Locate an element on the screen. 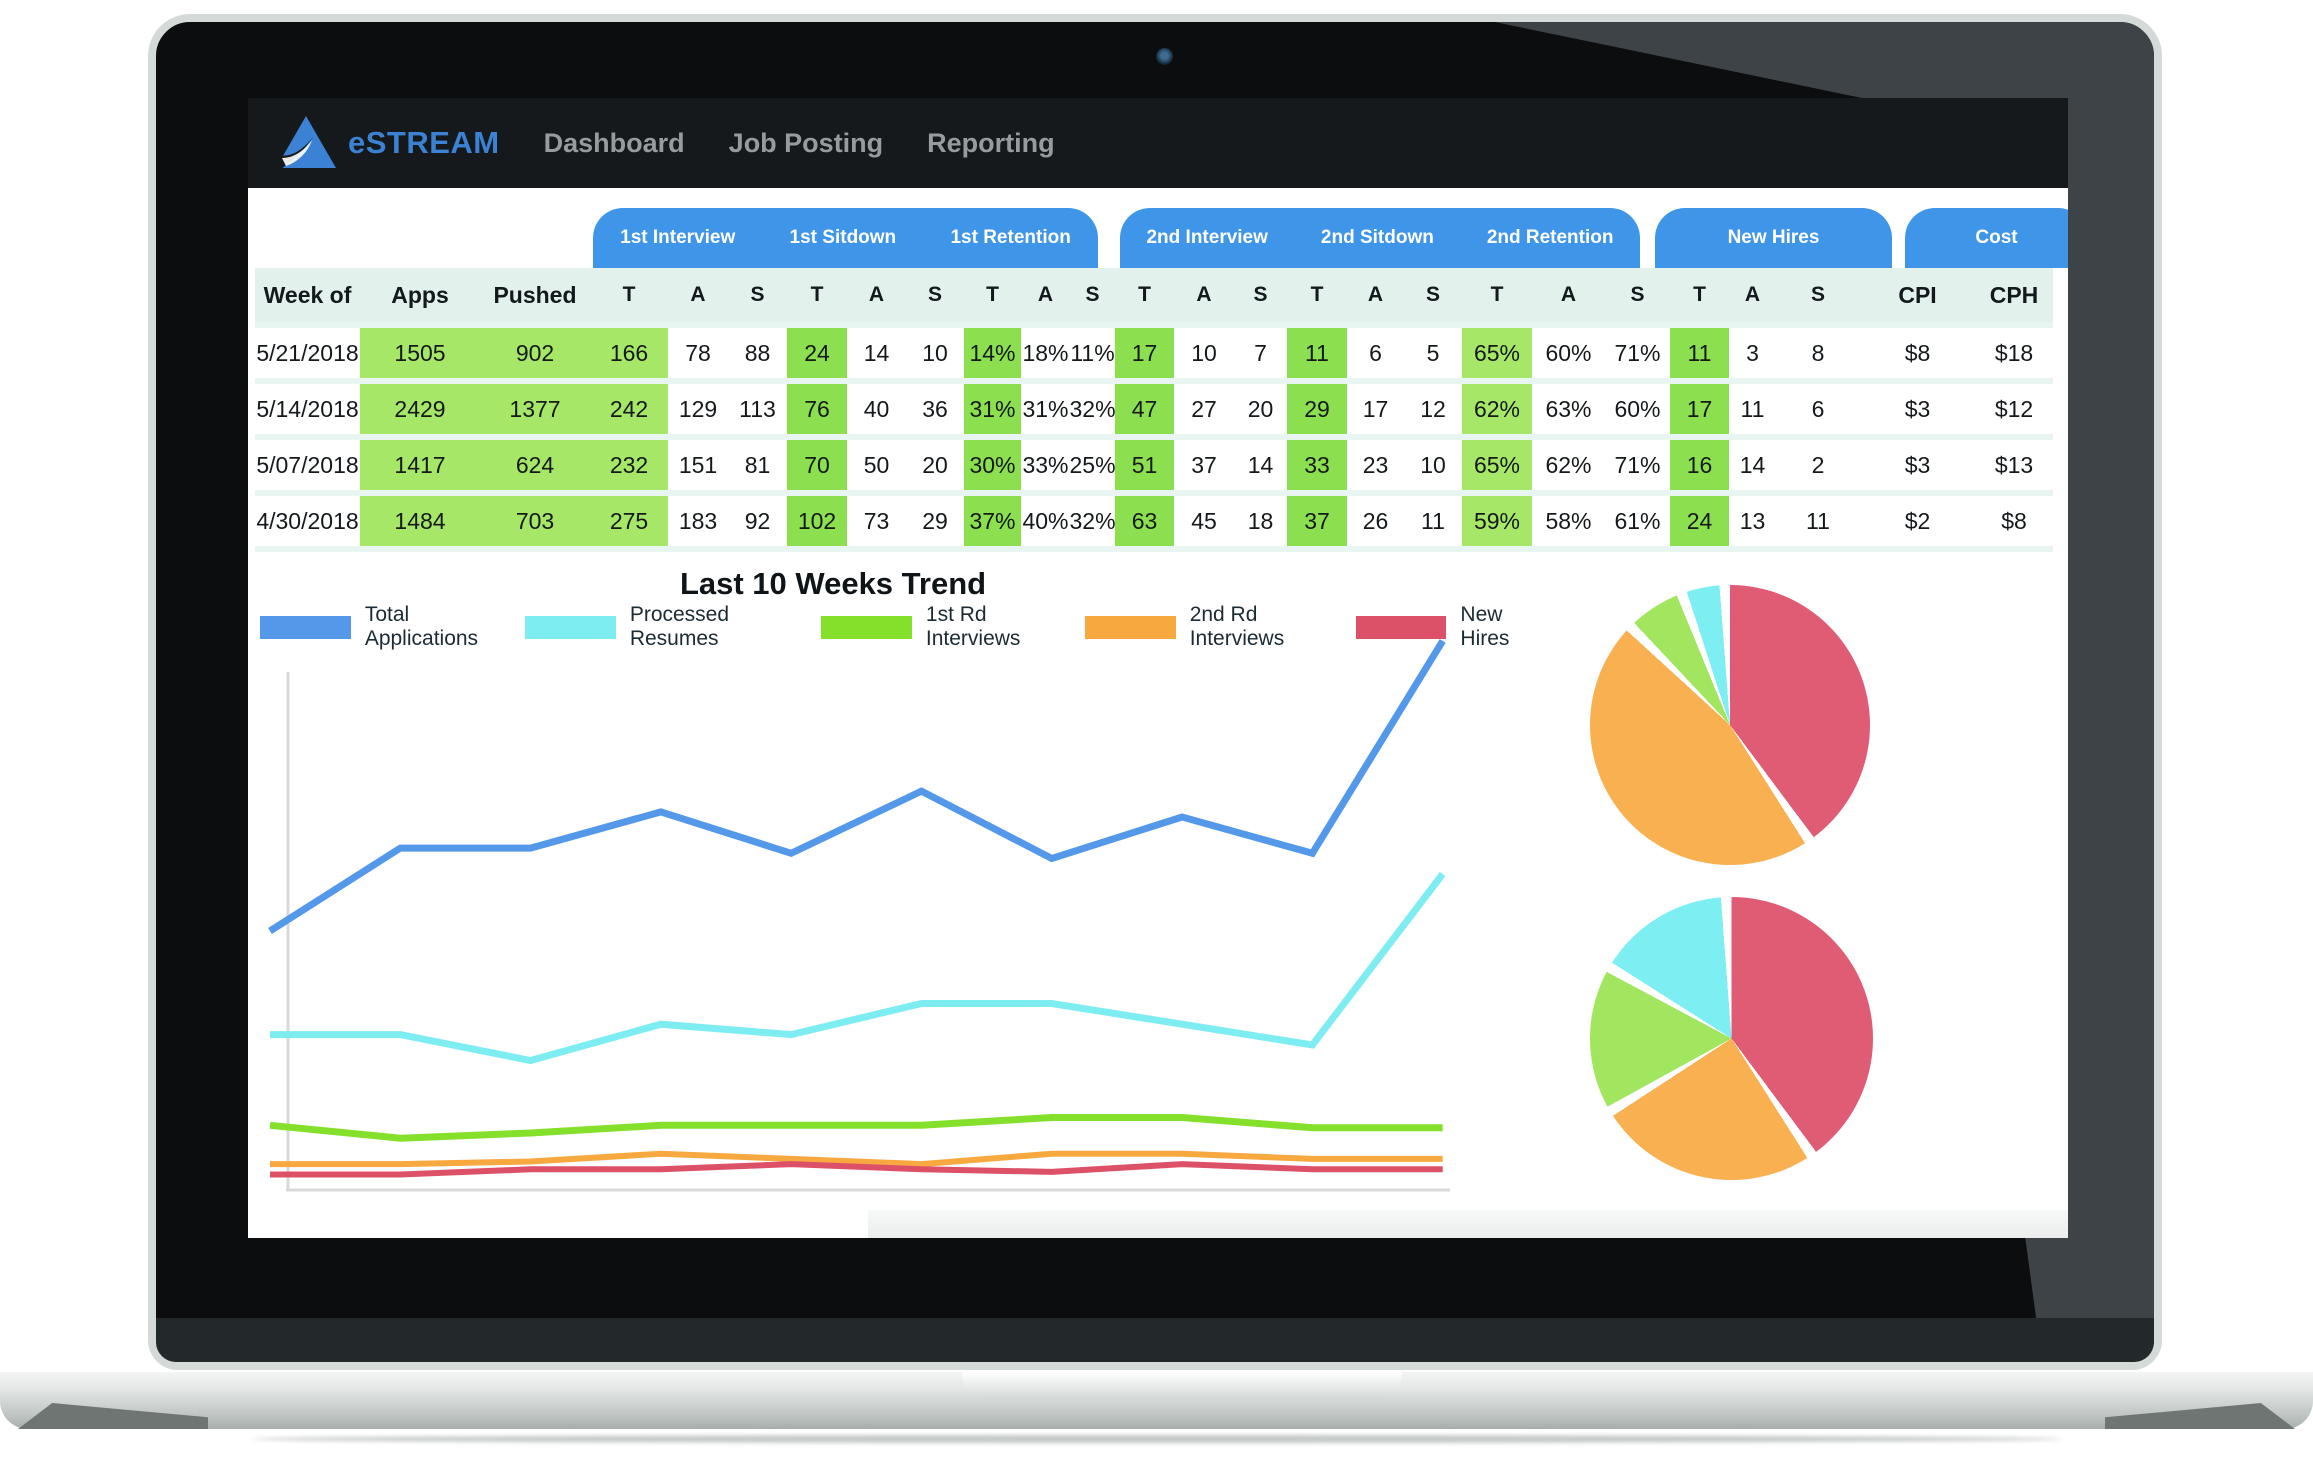  nav-item-job-posting: Job Posting is located at coordinates (806, 142).